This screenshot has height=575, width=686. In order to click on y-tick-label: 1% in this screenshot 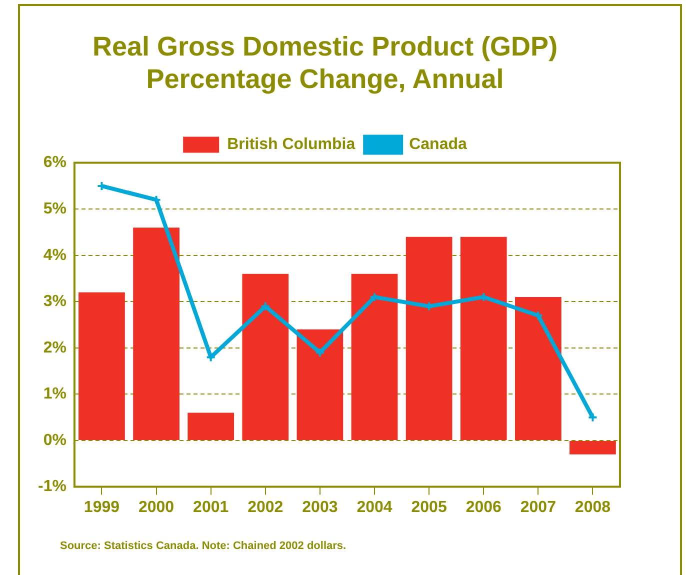, I will do `click(54, 394)`.